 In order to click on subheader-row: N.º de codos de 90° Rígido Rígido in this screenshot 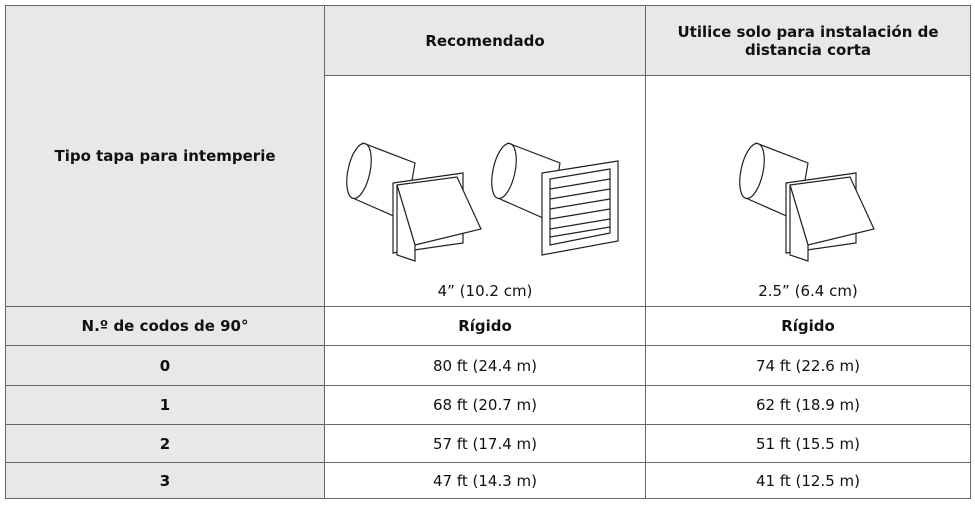, I will do `click(488, 326)`.